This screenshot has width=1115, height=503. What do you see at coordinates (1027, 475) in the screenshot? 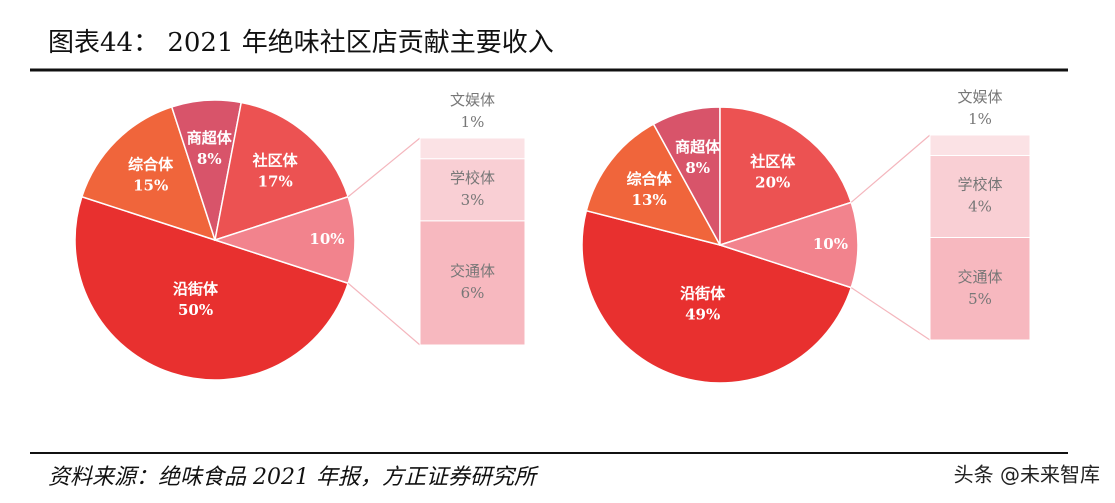
I see `watermark: 头条 @未来智库` at bounding box center [1027, 475].